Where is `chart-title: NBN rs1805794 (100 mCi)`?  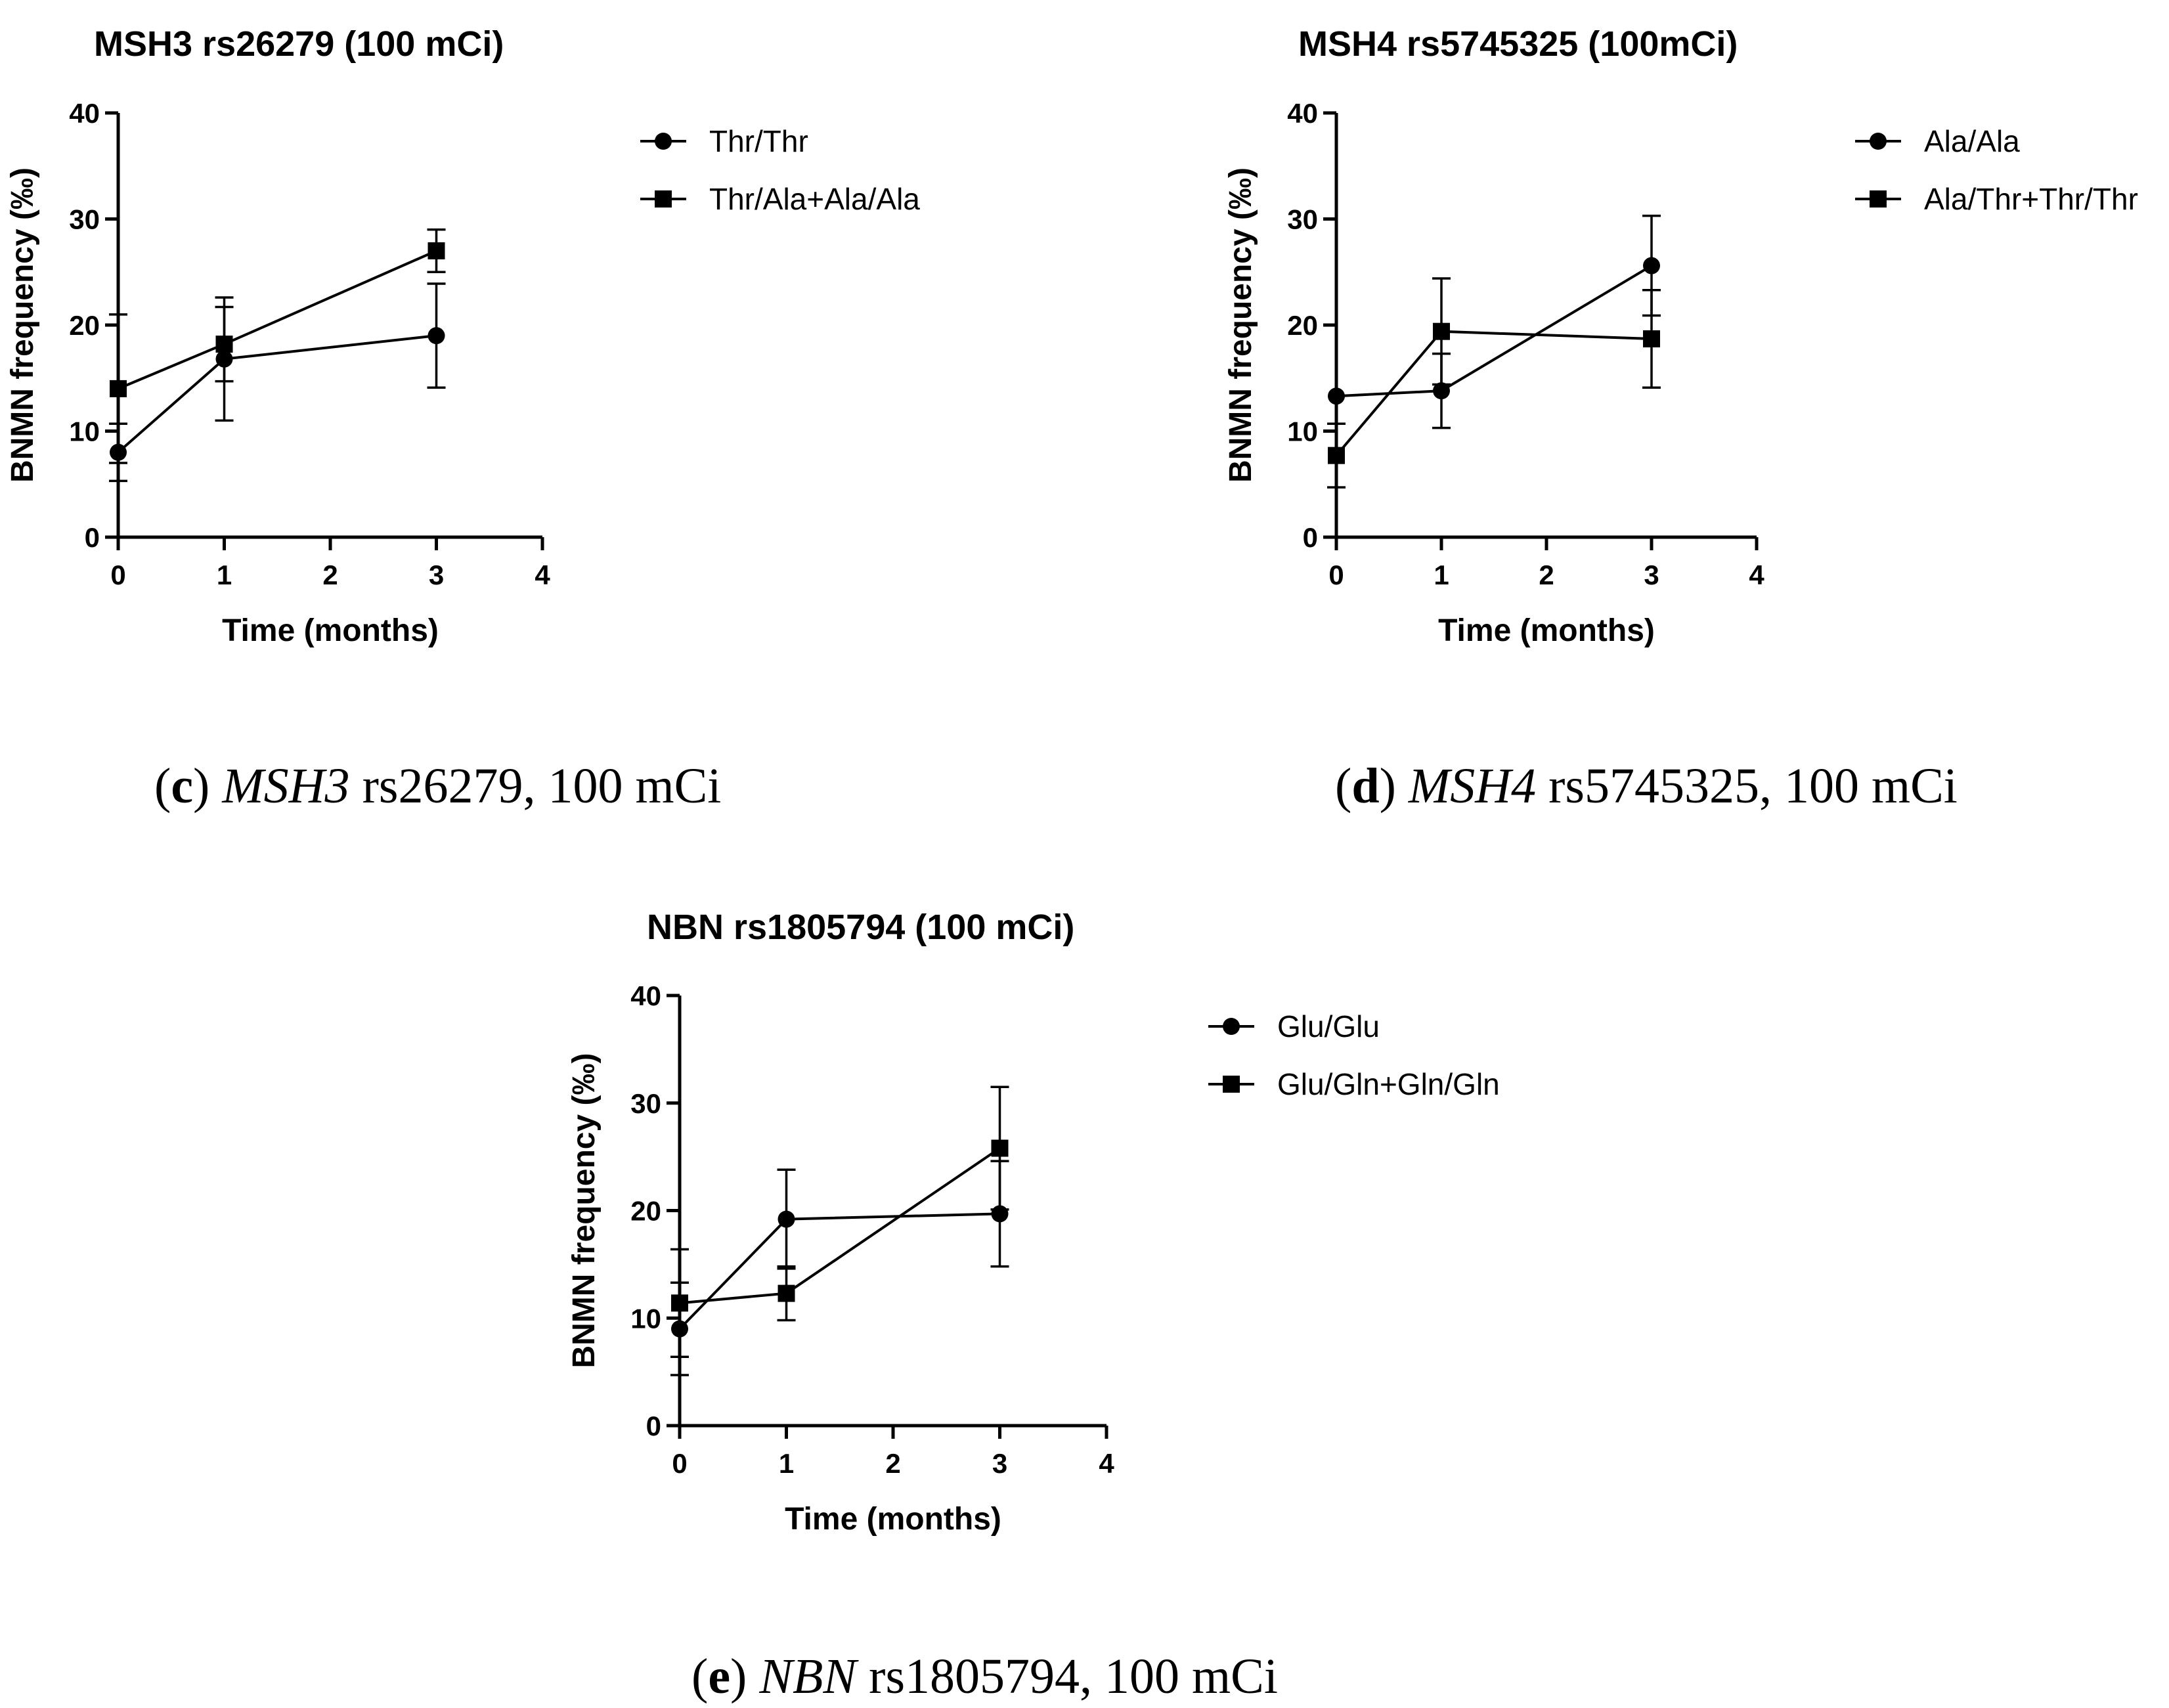 chart-title: NBN rs1805794 (100 mCi) is located at coordinates (860, 928).